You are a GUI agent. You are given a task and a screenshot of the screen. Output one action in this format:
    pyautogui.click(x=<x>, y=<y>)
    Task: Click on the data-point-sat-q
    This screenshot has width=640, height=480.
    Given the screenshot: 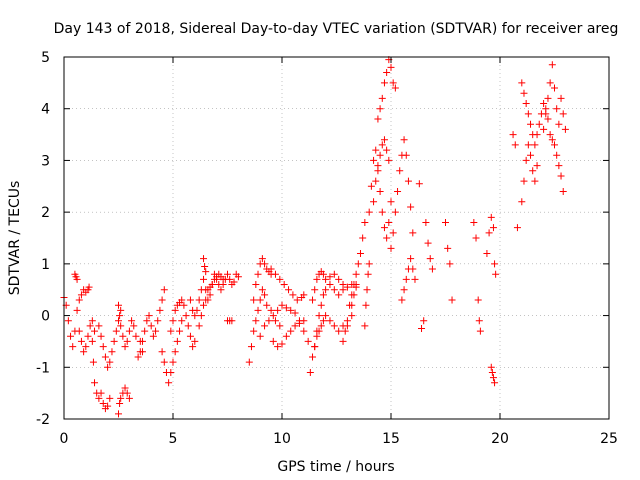 What is the action you would take?
    pyautogui.click(x=267, y=305)
    